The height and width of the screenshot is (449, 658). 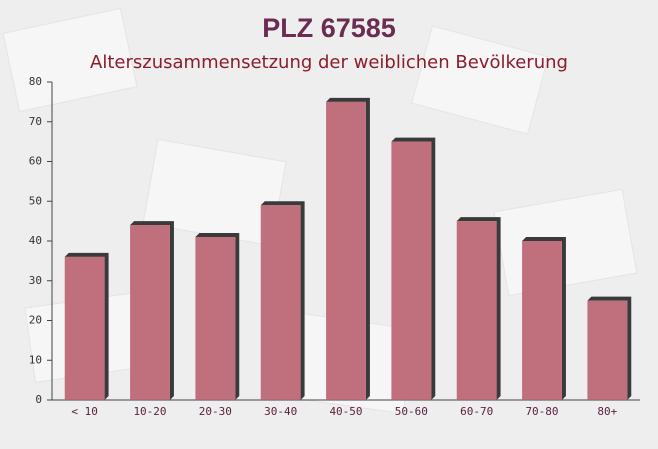 What do you see at coordinates (35, 200) in the screenshot?
I see `y-tick-label: 50` at bounding box center [35, 200].